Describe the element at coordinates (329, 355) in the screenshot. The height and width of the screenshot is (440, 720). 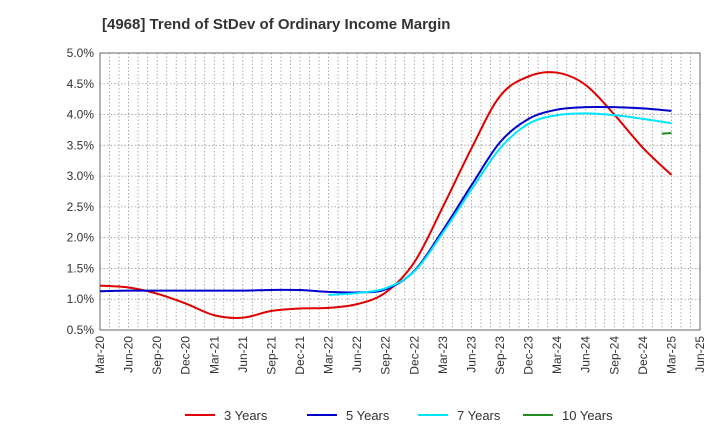
I see `x-tick-label: Mar-22` at that location.